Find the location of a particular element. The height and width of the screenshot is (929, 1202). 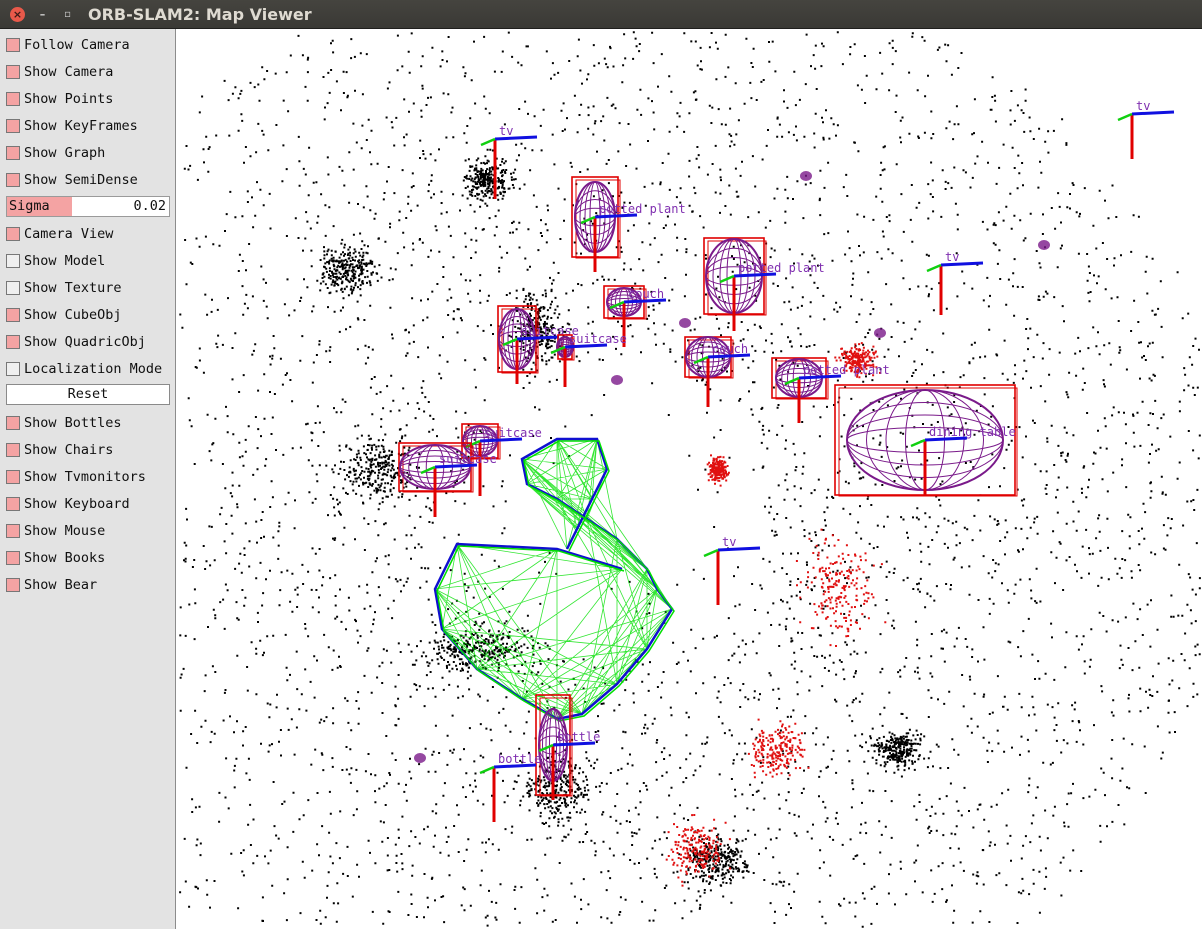

checkbox-label: Show Texture is located at coordinates (73, 288).